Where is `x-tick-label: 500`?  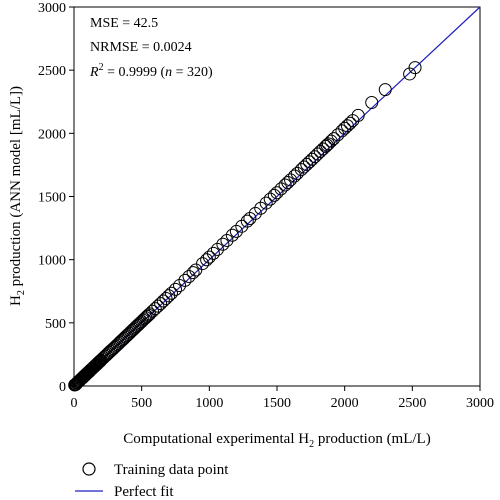 x-tick-label: 500 is located at coordinates (141, 403).